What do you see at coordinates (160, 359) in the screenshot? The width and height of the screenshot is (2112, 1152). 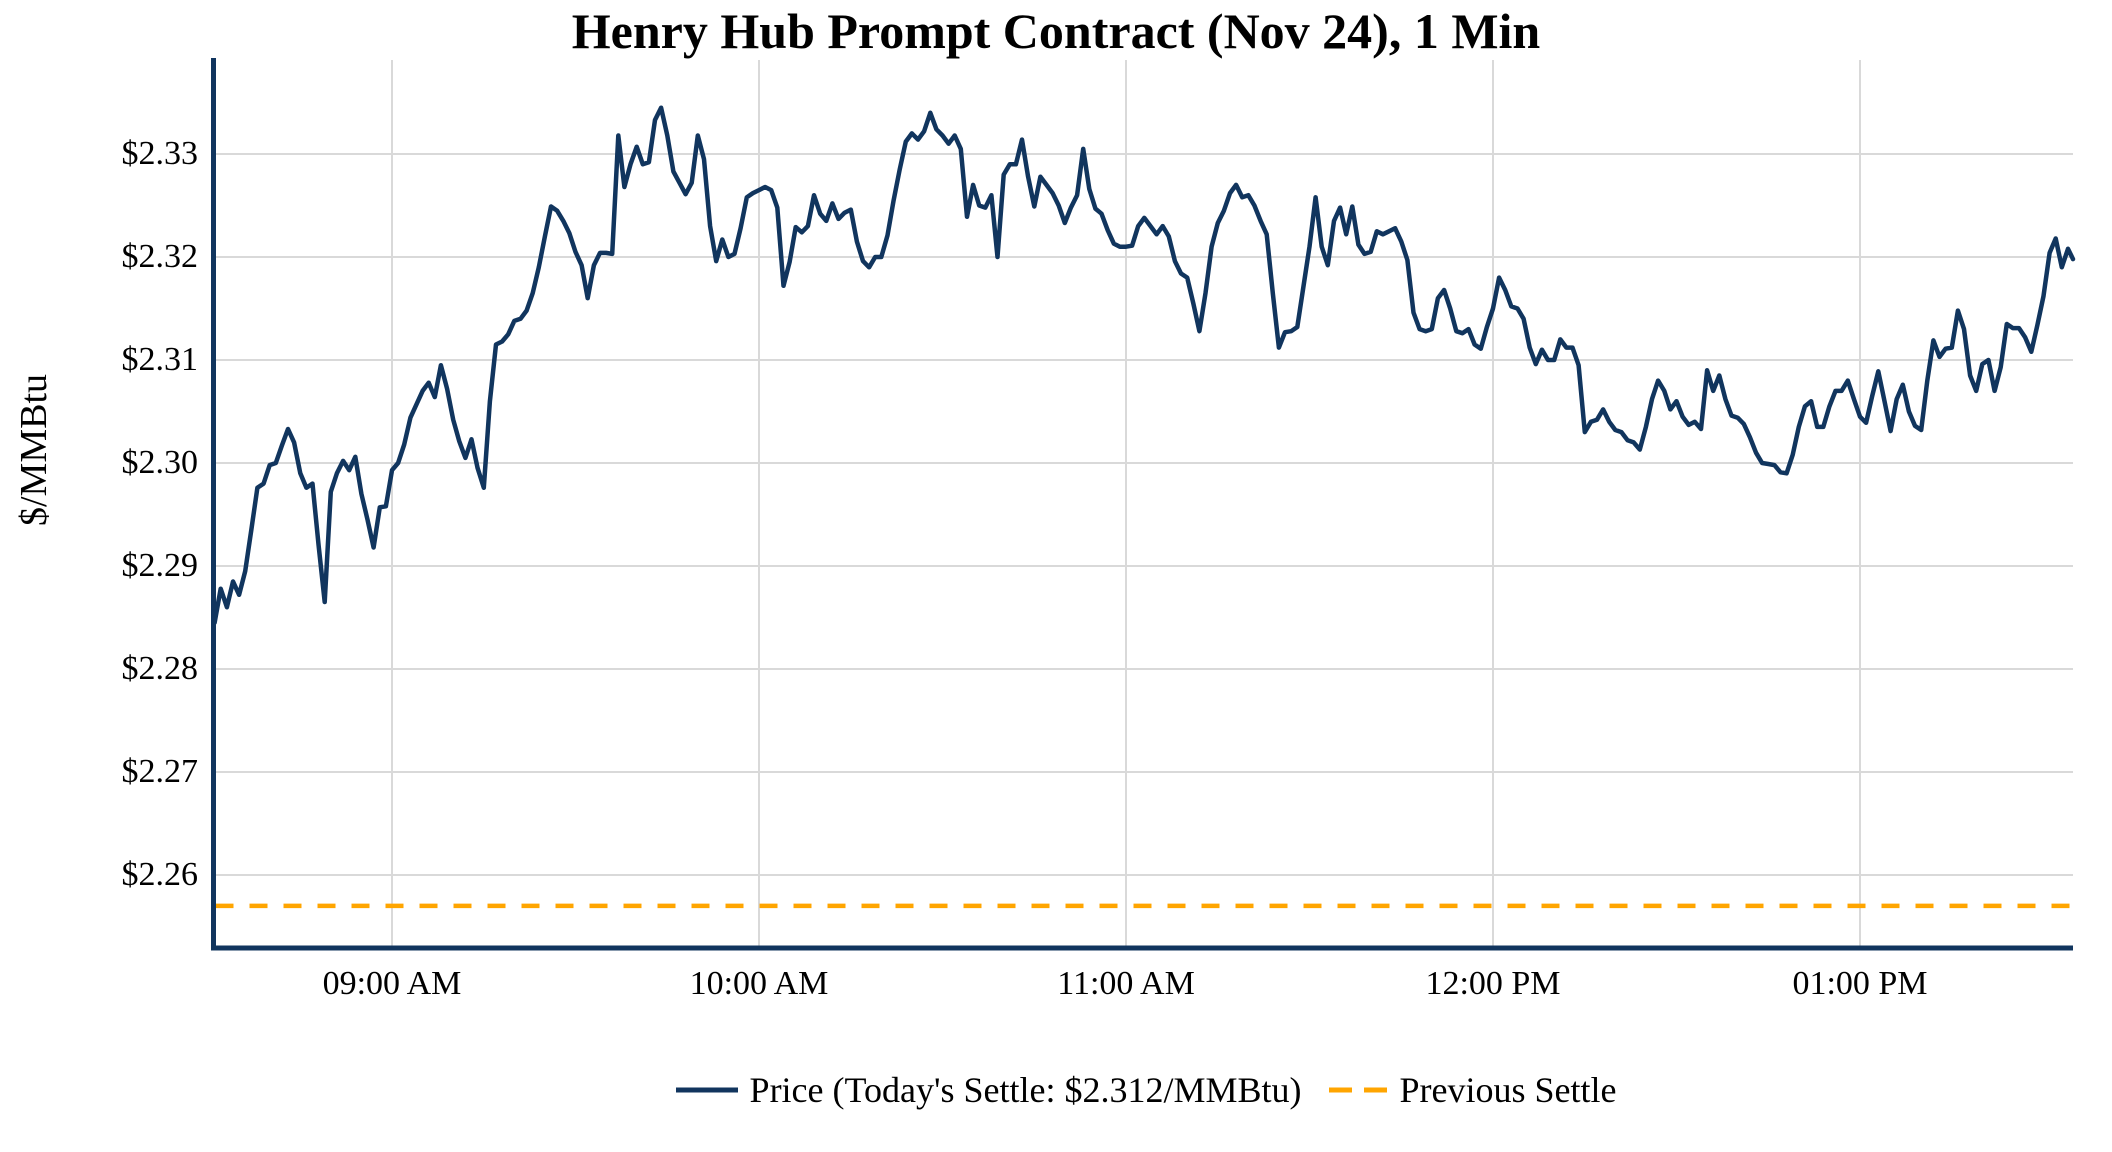 I see `y-tick-label: $2.31` at bounding box center [160, 359].